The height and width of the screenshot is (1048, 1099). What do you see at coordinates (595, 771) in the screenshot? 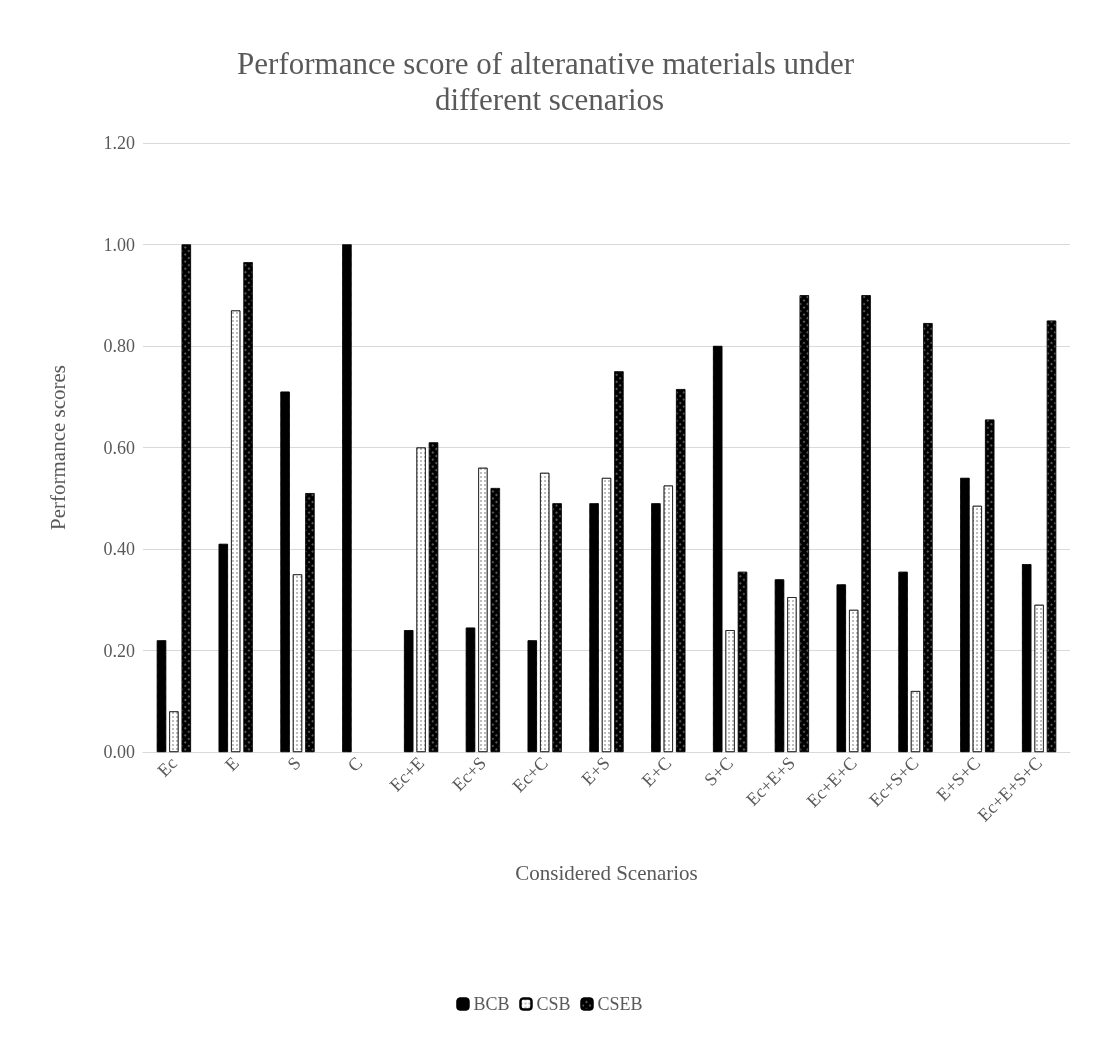
I see `x-tick-label: E+S` at bounding box center [595, 771].